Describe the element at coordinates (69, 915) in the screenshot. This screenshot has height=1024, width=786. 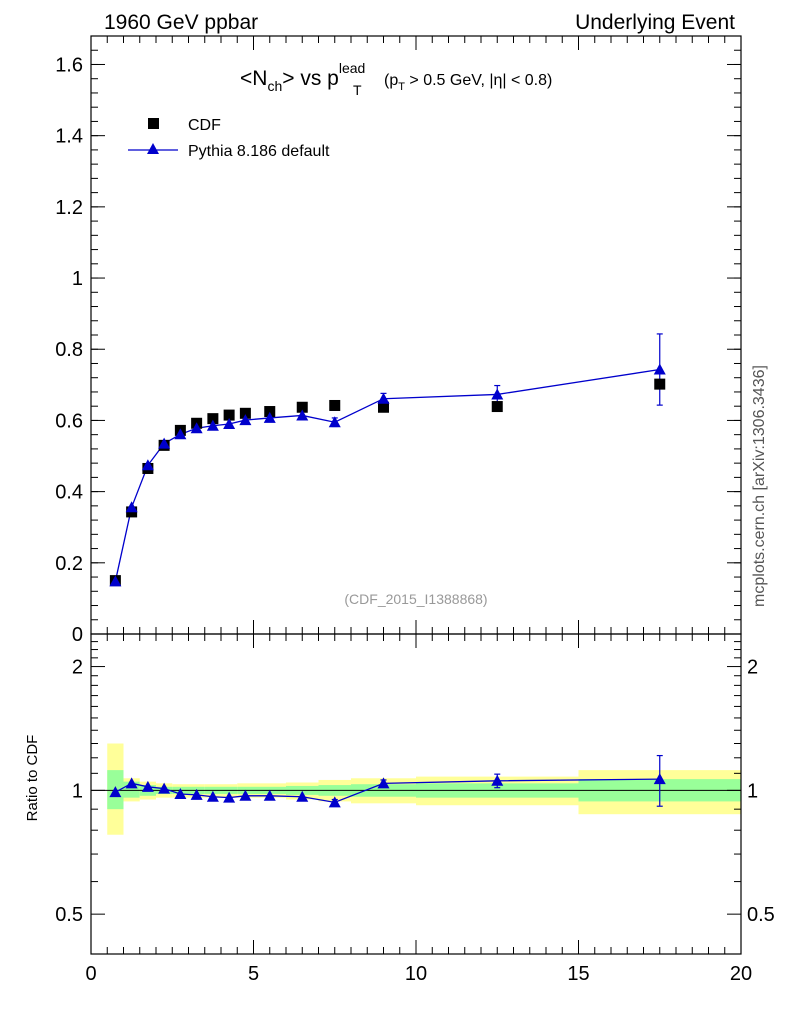
I see `ratio-ytick-label-left-0: 0.5` at that location.